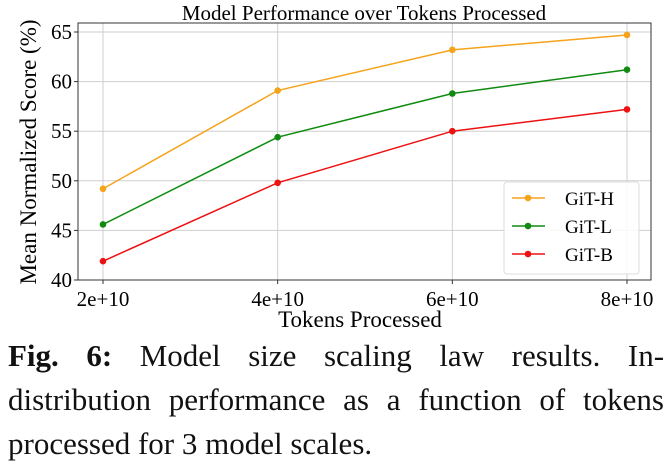 The height and width of the screenshot is (476, 668). What do you see at coordinates (452, 299) in the screenshot?
I see `x-tick-label: 6e+10` at bounding box center [452, 299].